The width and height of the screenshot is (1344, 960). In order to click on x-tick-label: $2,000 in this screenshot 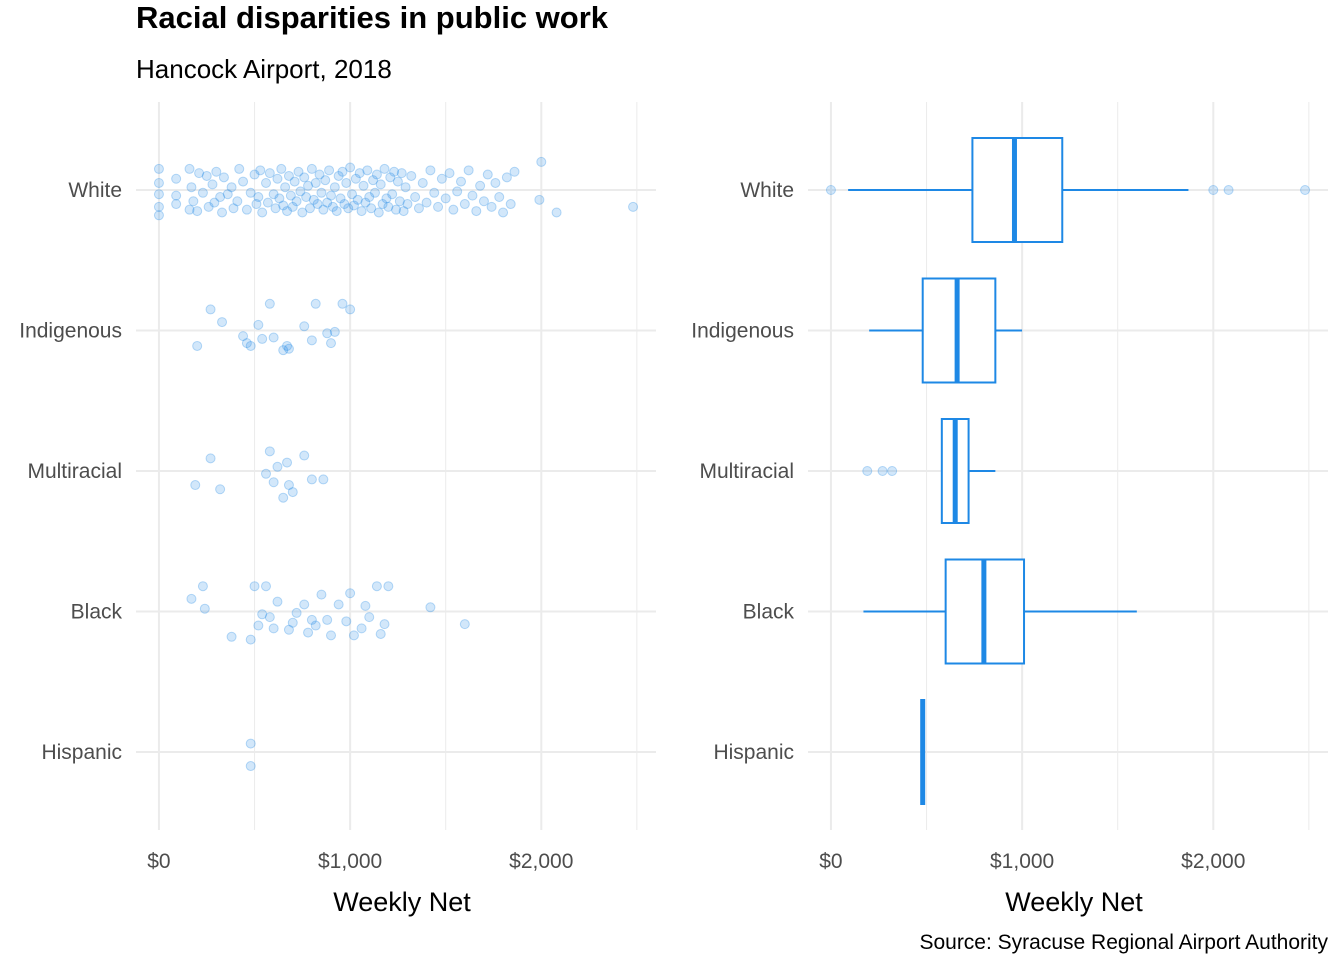, I will do `click(541, 861)`.